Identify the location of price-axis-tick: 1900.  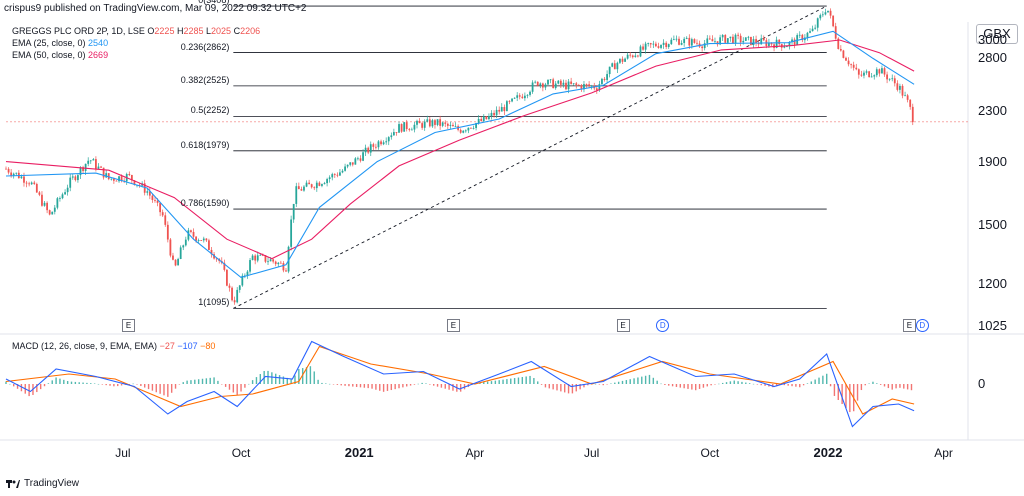
(992, 161).